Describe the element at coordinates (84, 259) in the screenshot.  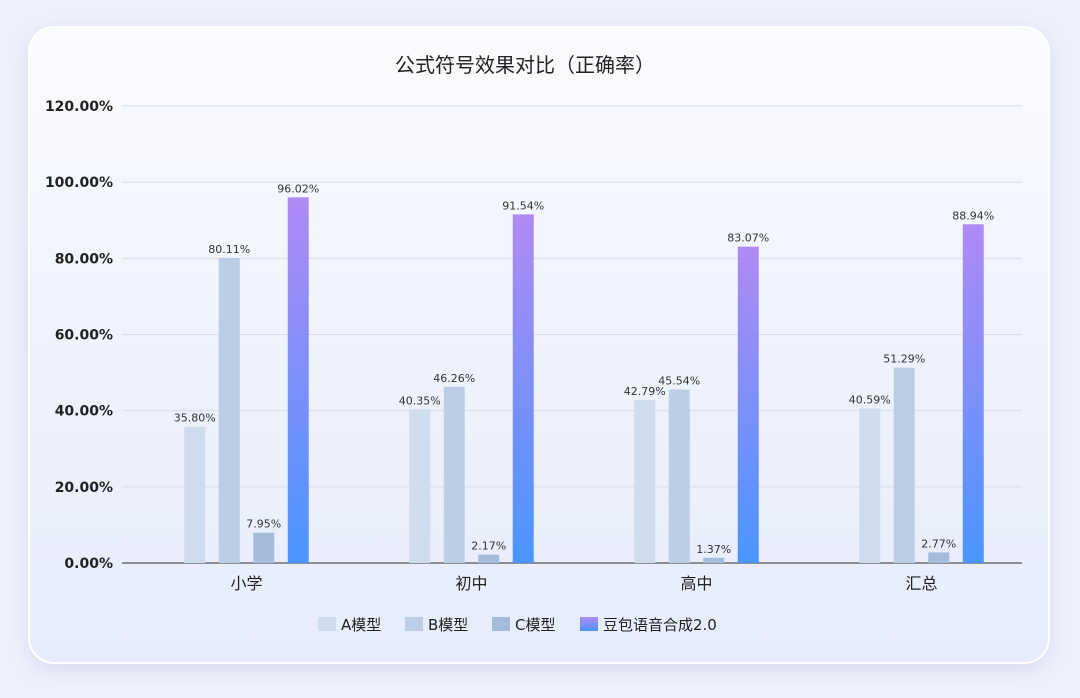
I see `y-tick-label: 80.00%` at that location.